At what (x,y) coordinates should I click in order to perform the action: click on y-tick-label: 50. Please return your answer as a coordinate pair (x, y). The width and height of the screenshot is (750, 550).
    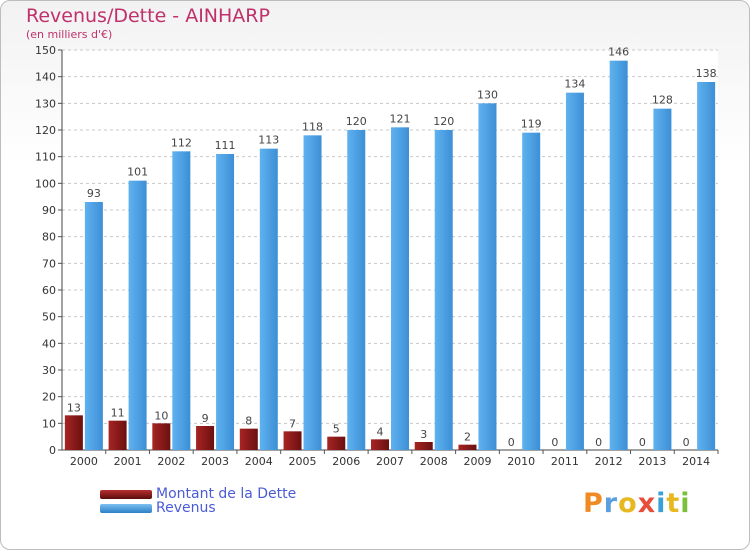
    Looking at the image, I should click on (49, 317).